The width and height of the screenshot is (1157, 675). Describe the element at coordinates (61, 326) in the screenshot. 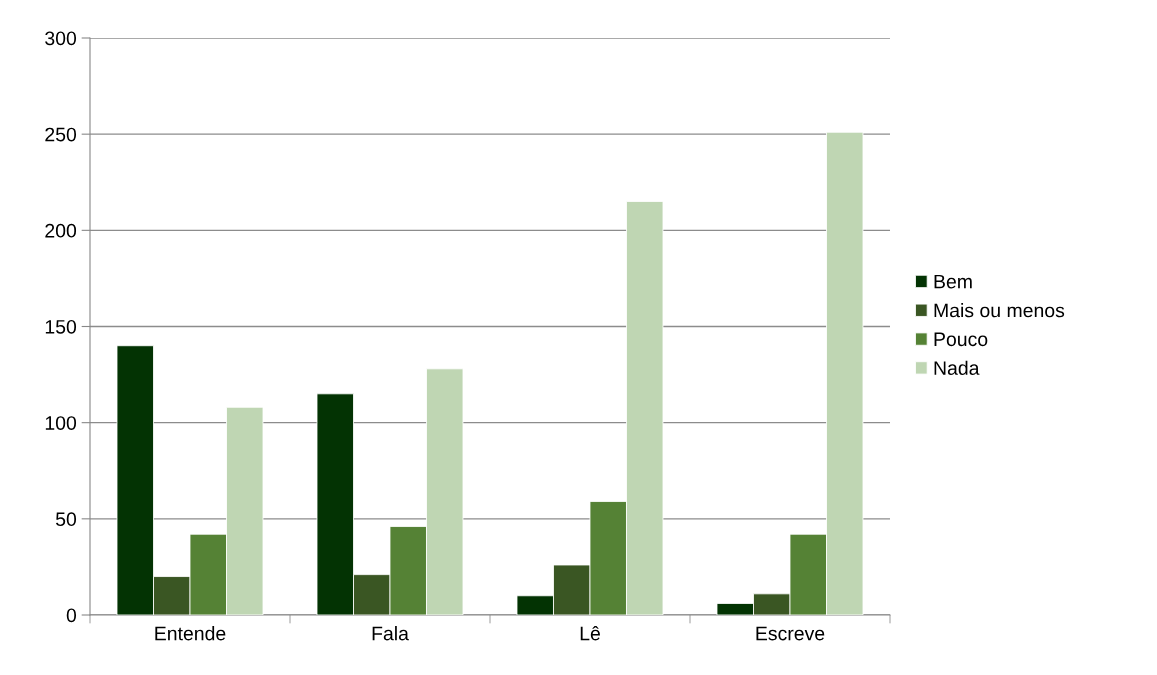

I see `y-tick-label: 150` at that location.